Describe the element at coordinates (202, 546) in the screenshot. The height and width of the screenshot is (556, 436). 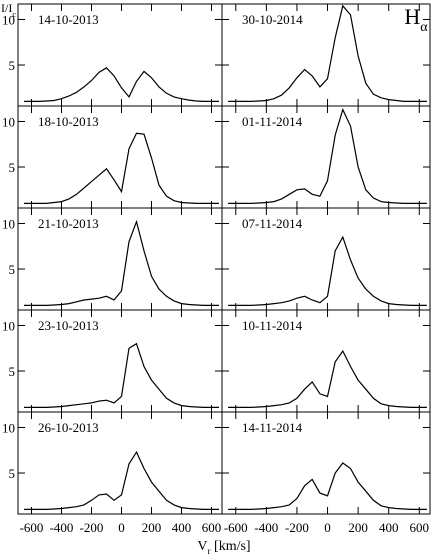
I see `x-label-main: V` at that location.